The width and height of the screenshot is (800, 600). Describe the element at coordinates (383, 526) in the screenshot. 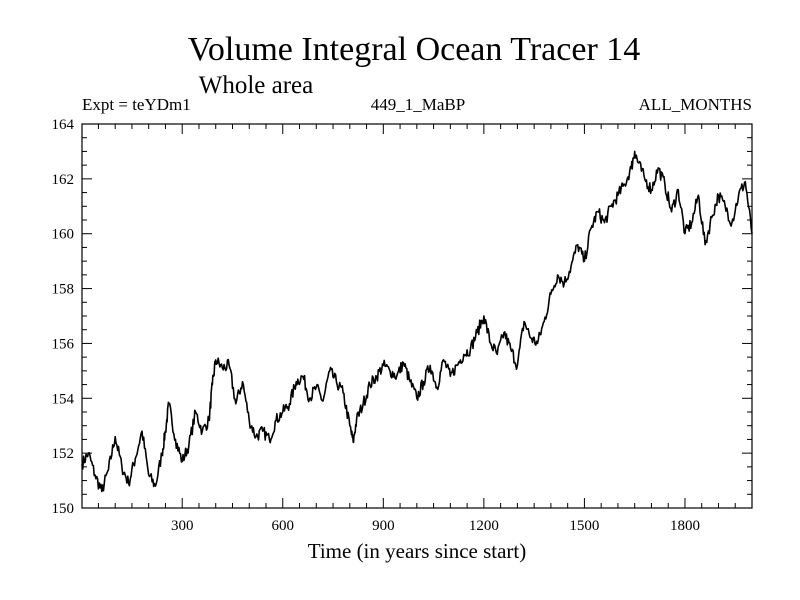

I see `x-tick-label: 900` at that location.